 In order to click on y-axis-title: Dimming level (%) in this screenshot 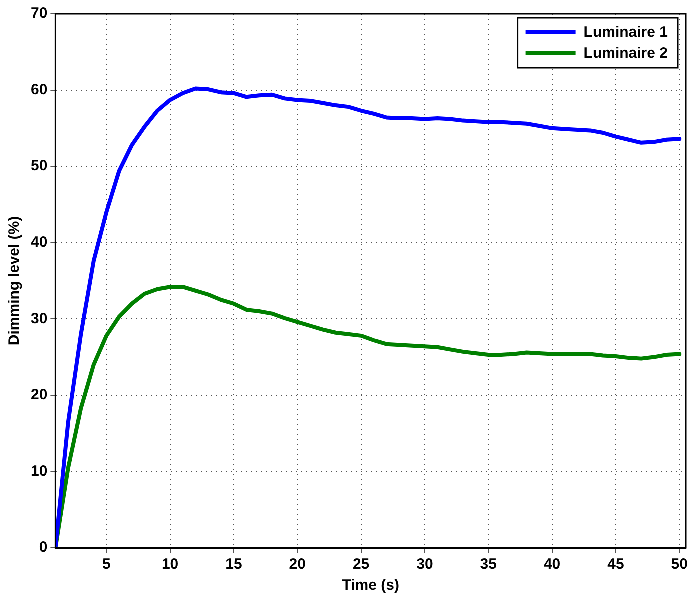, I will do `click(15, 281)`.